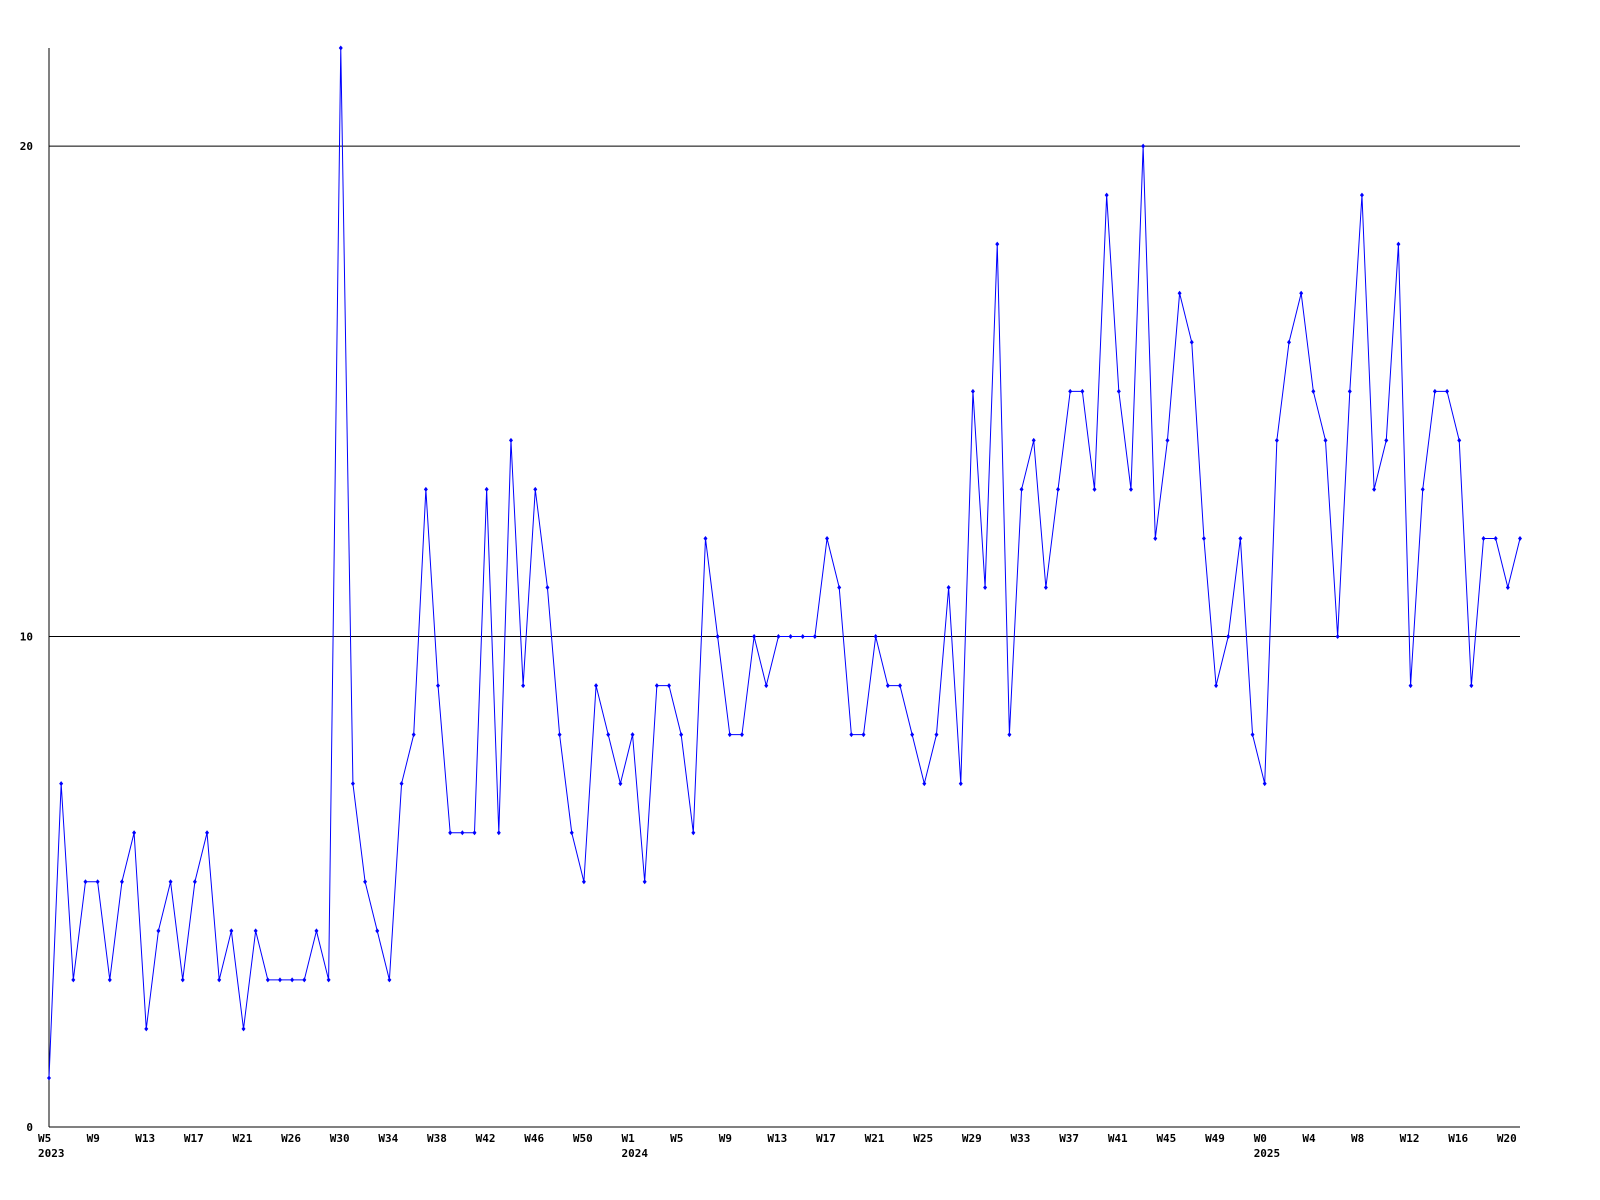 This screenshot has height=1200, width=1600. I want to click on x-tick-label: W25, so click(923, 1138).